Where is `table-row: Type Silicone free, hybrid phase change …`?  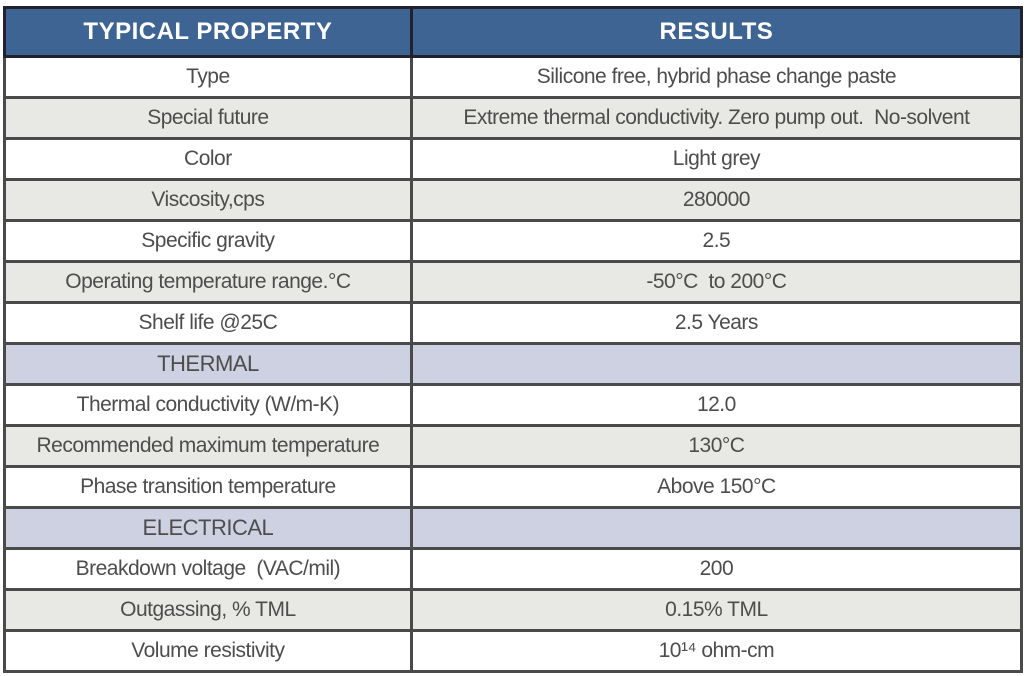 table-row: Type Silicone free, hybrid phase change … is located at coordinates (513, 77).